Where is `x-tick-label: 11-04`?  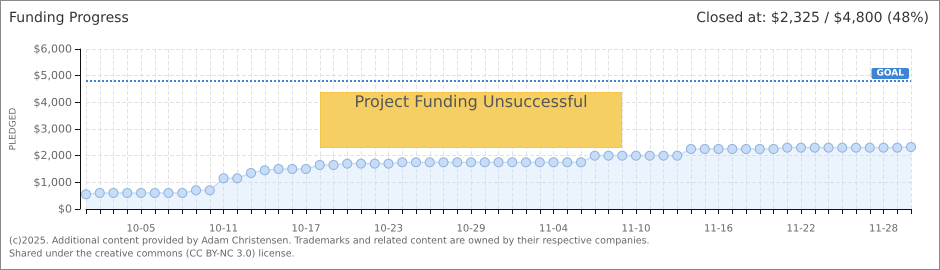
x-tick-label: 11-04 is located at coordinates (553, 229).